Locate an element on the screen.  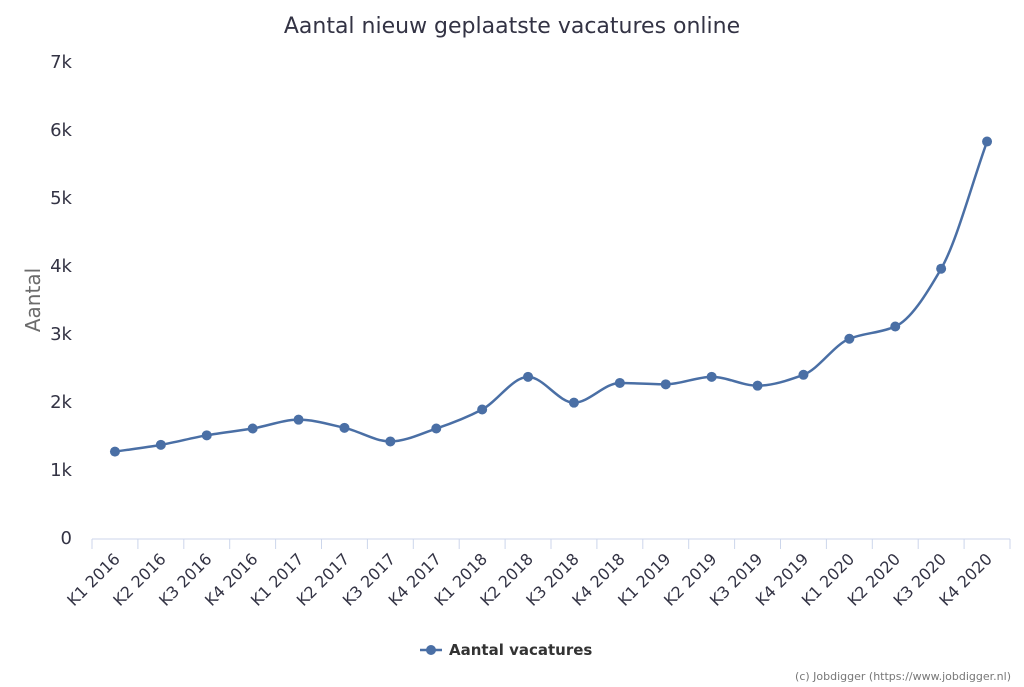
legend: Aantal vacatures is located at coordinates (506, 650).